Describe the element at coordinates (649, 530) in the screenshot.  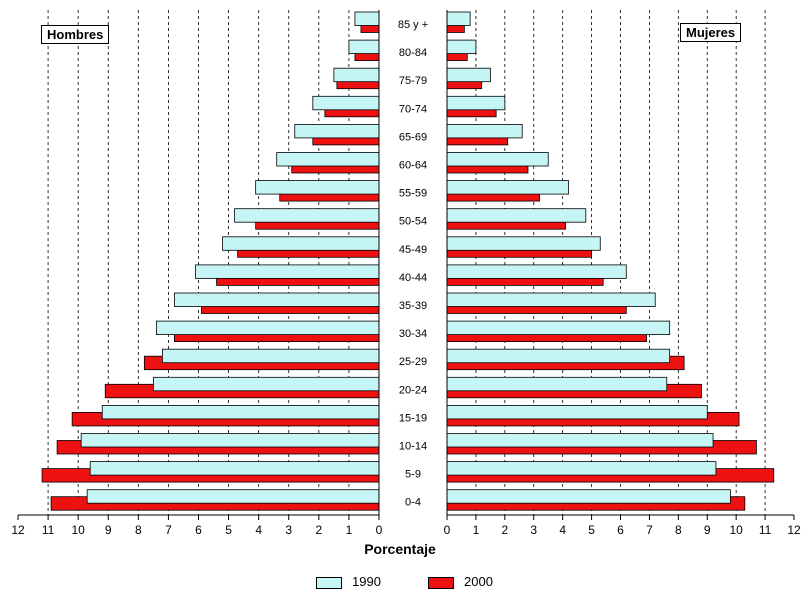
I see `tick-label-women-7: 7` at that location.